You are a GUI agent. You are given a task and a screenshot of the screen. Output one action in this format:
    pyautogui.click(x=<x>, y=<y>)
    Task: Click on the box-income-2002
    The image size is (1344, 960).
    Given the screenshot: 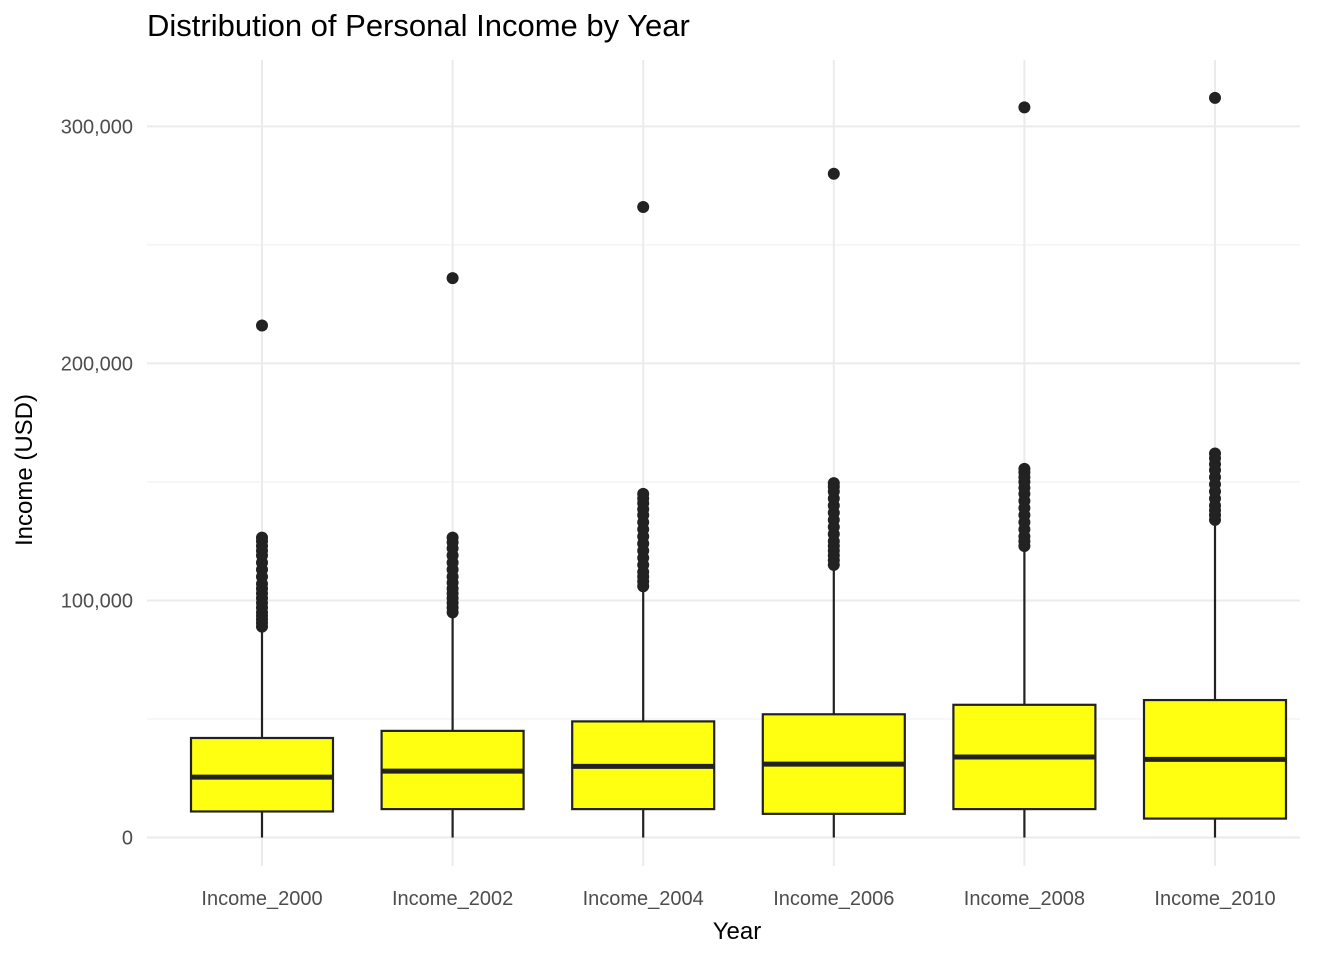 What is the action you would take?
    pyautogui.click(x=452, y=555)
    